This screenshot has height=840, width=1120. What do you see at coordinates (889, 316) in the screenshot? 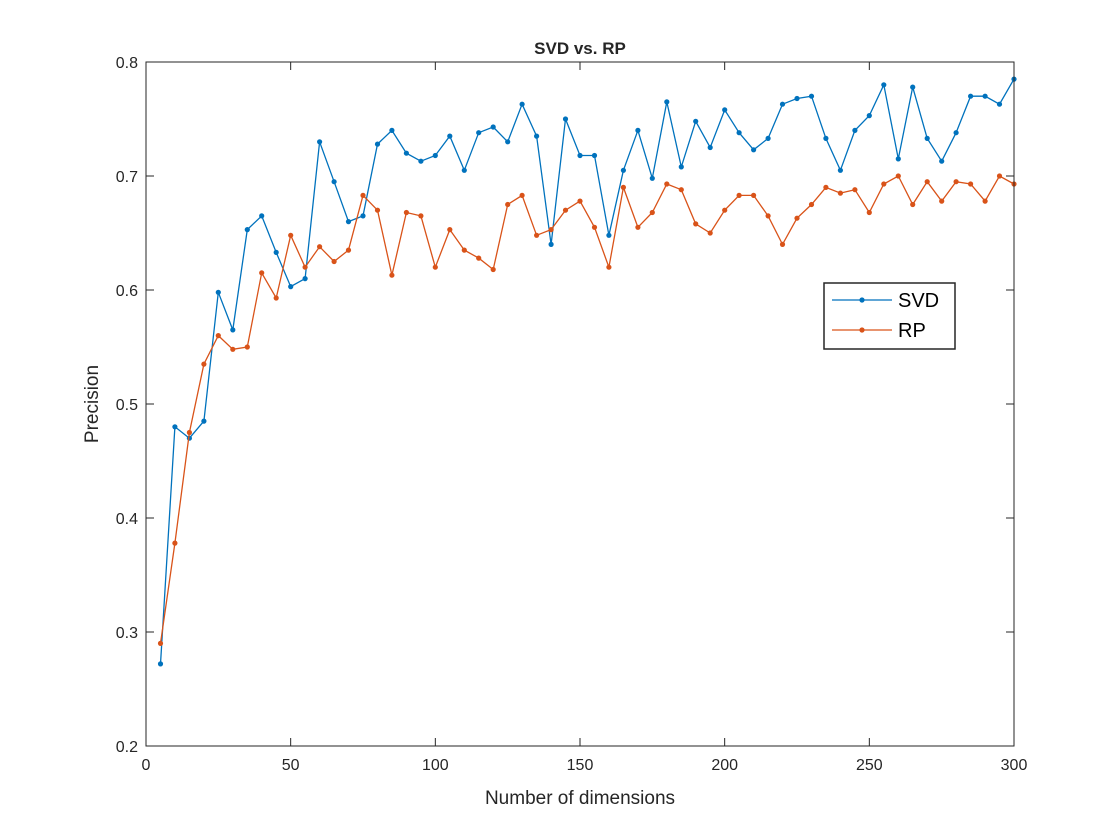
I see `legend-box` at bounding box center [889, 316].